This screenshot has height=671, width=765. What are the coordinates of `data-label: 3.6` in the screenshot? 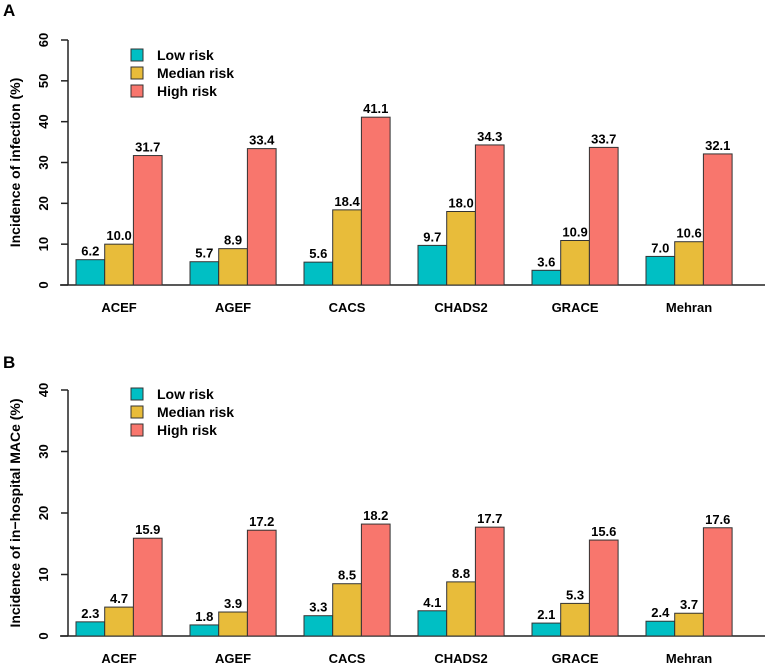 It's located at (546, 261).